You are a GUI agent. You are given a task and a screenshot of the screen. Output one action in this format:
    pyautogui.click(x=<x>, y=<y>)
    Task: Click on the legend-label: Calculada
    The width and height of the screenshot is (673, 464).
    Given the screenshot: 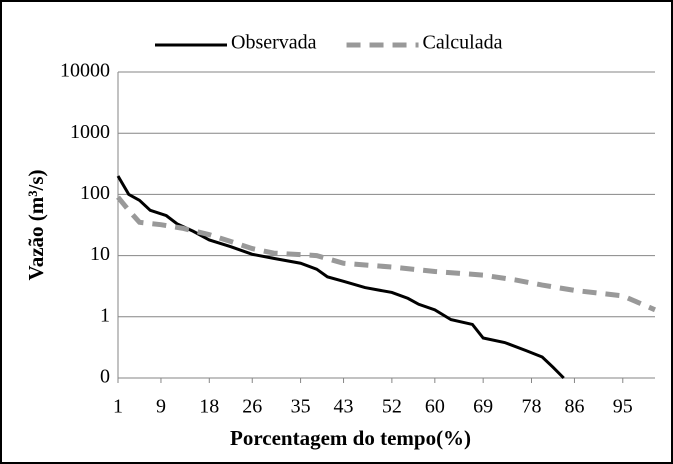 What is the action you would take?
    pyautogui.click(x=463, y=43)
    